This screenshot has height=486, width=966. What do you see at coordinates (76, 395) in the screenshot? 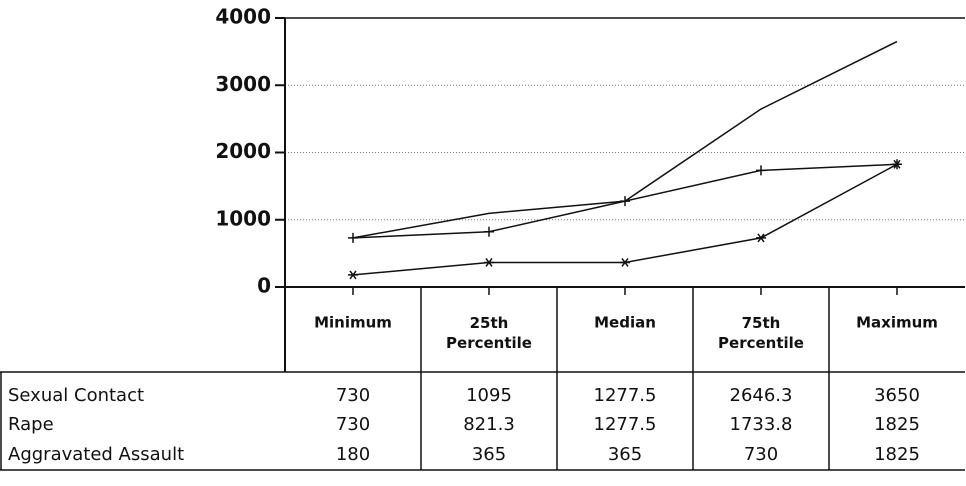
I see `row-label: Sexual Contact` at bounding box center [76, 395].